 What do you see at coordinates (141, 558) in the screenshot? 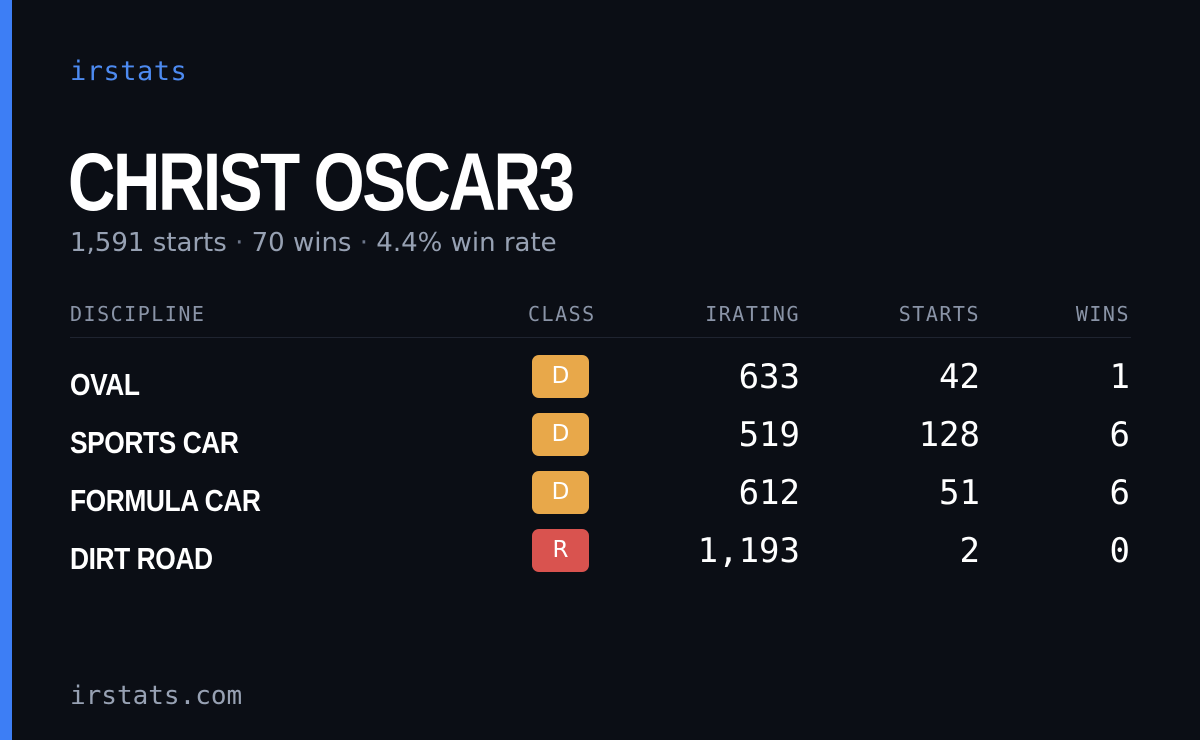
I see `discipline-name: DIRT ROAD` at bounding box center [141, 558].